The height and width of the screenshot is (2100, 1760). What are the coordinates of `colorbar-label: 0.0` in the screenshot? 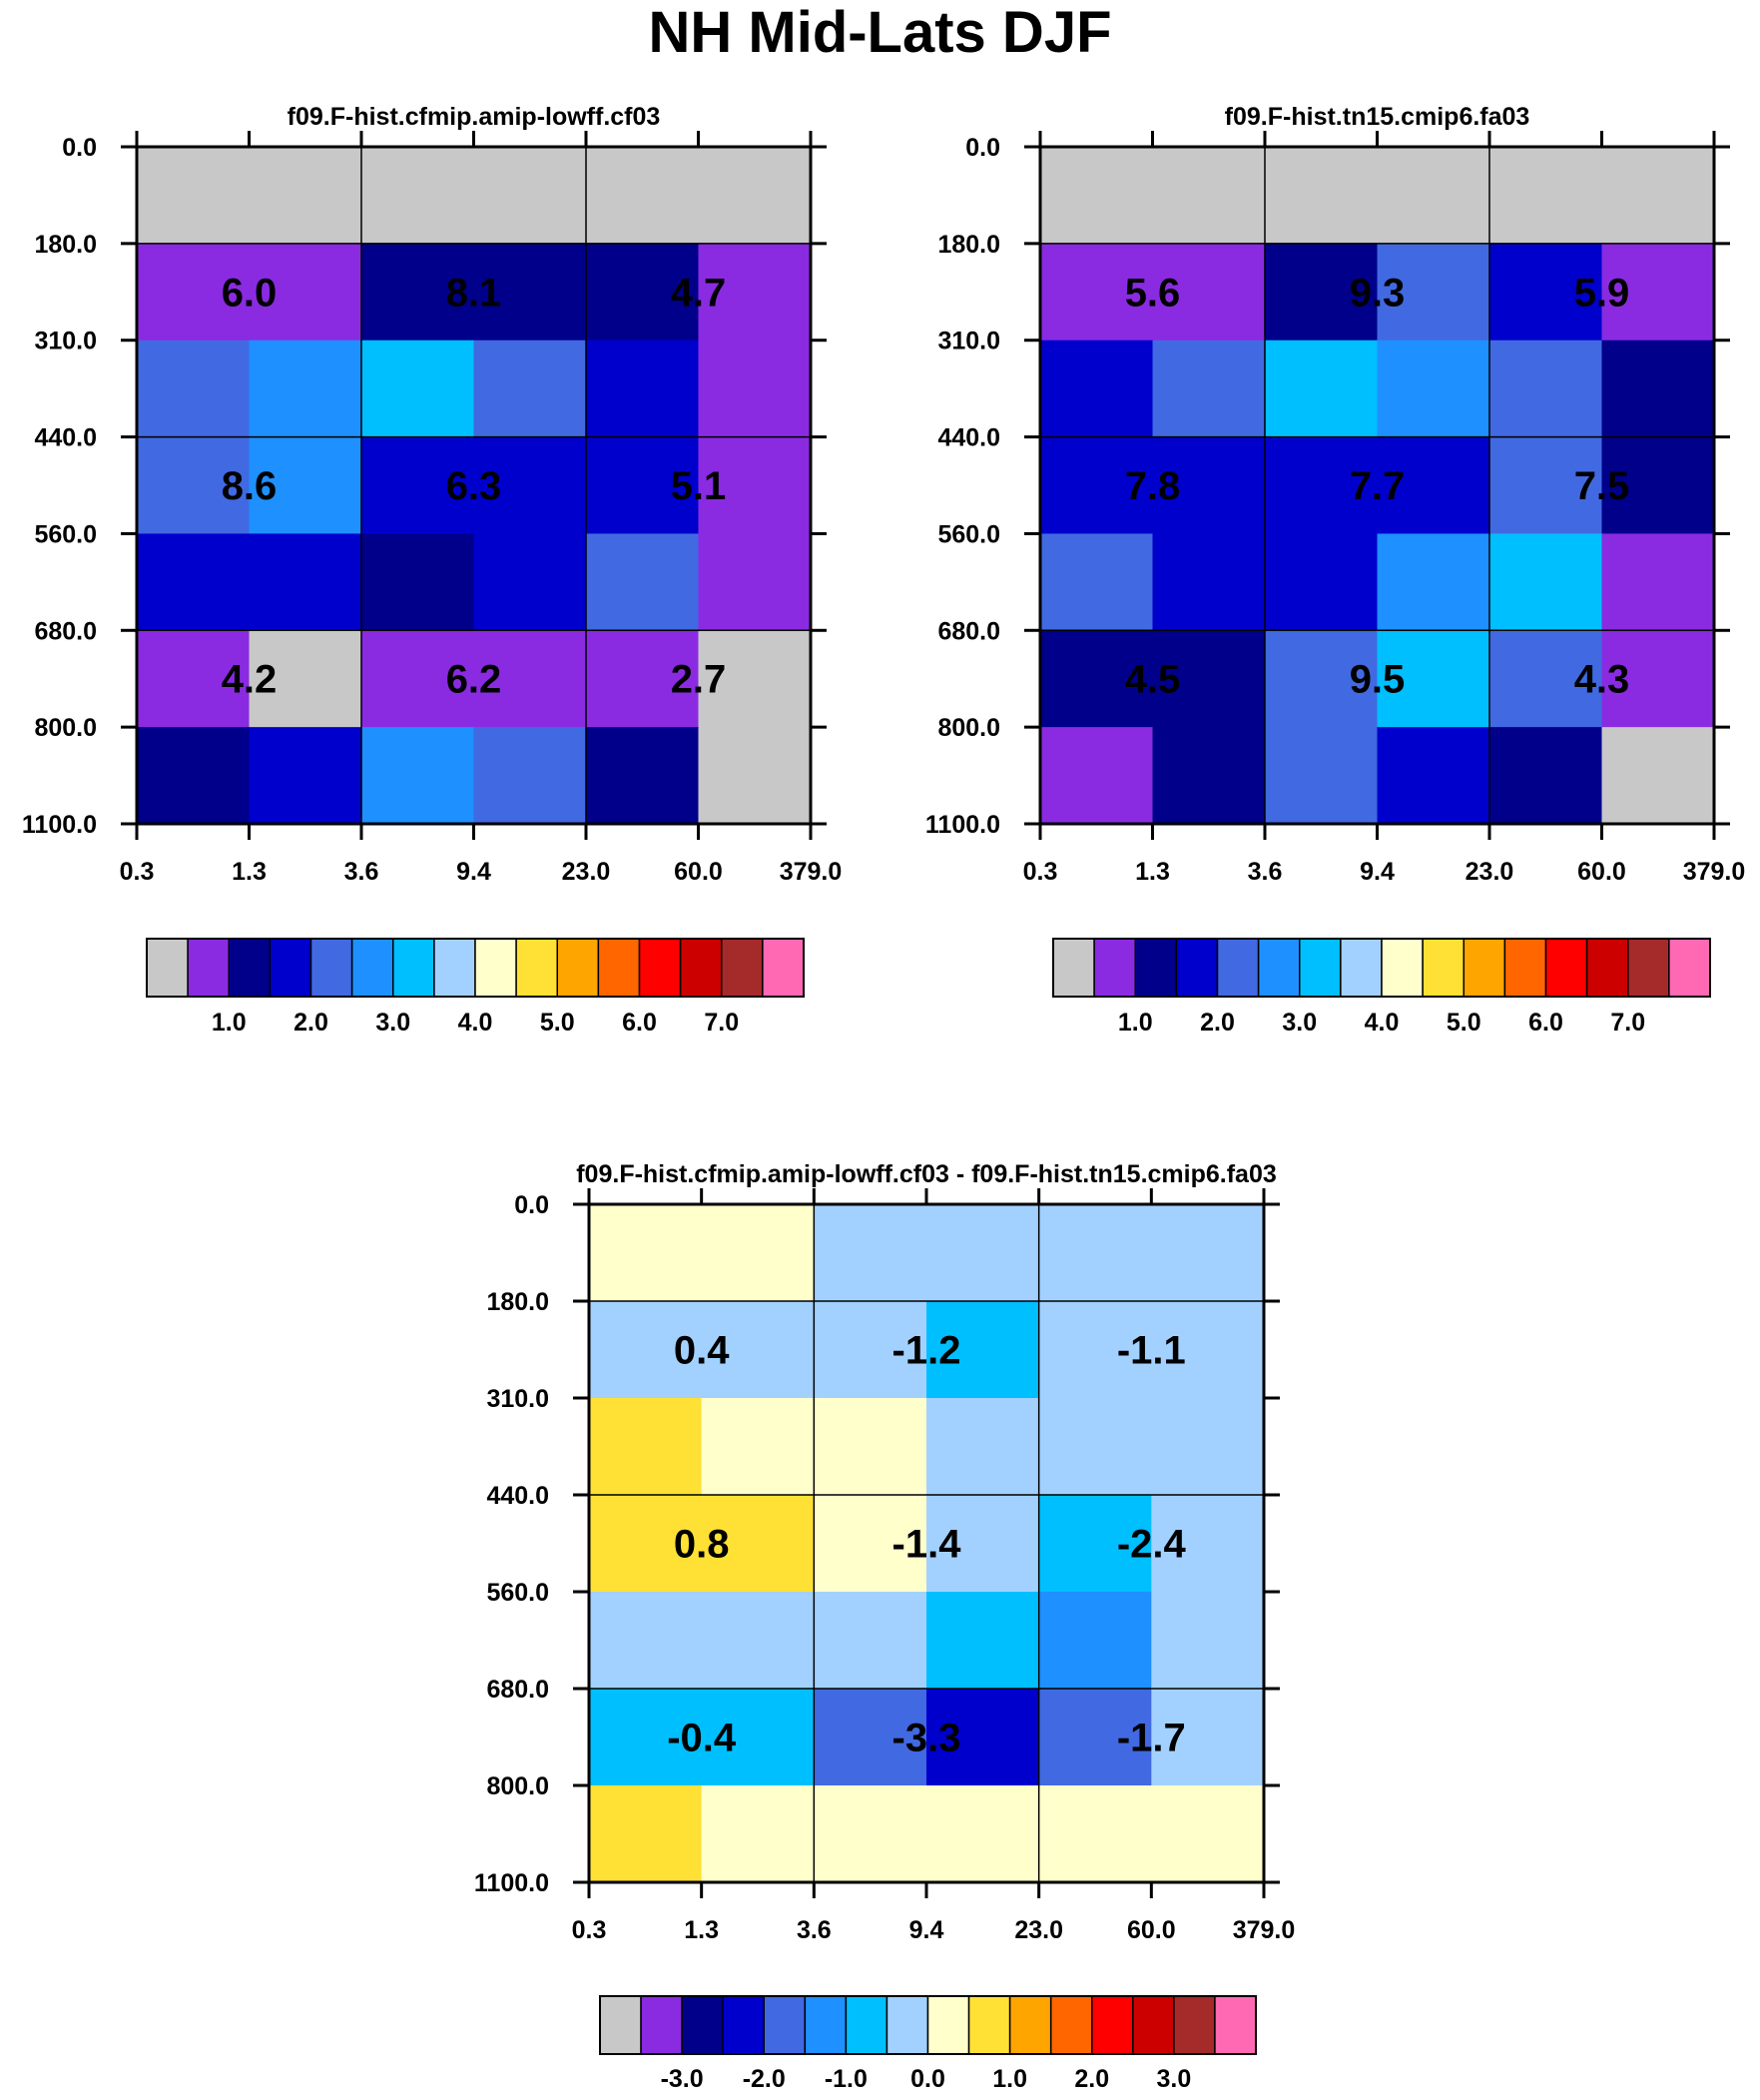 It's located at (927, 2079).